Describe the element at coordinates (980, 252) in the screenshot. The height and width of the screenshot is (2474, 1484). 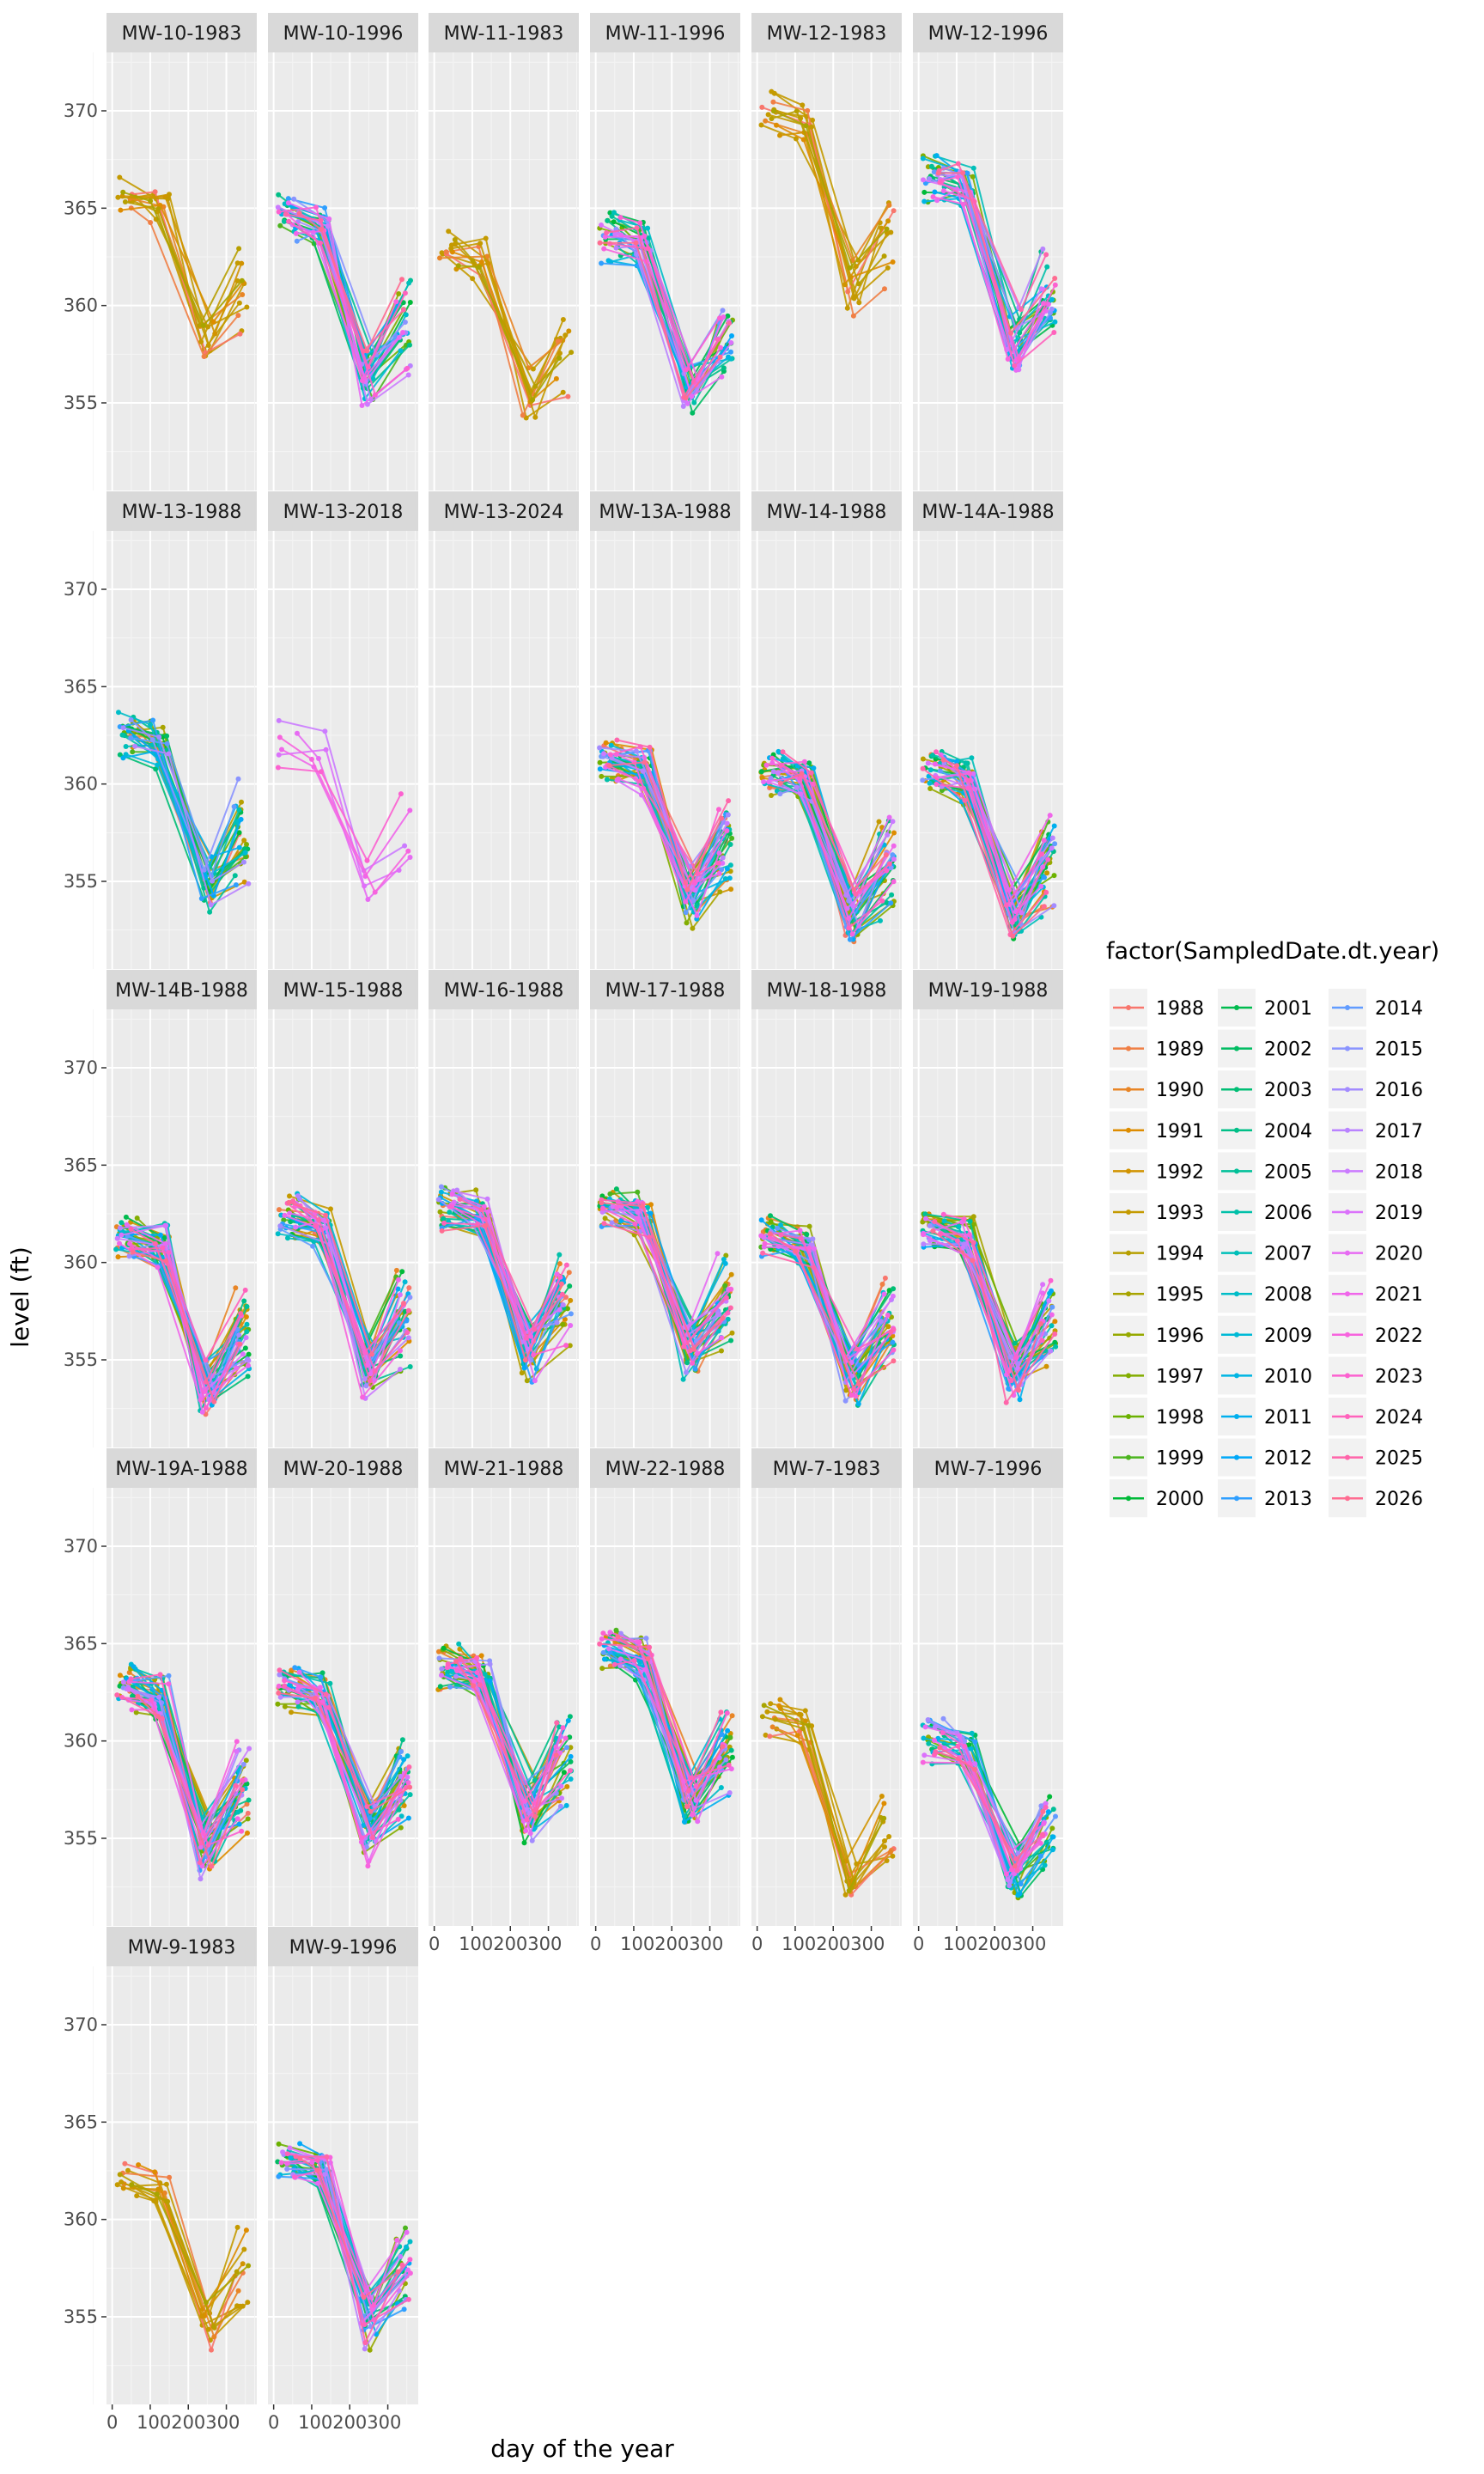
I see `panel: MW-12-1996` at that location.